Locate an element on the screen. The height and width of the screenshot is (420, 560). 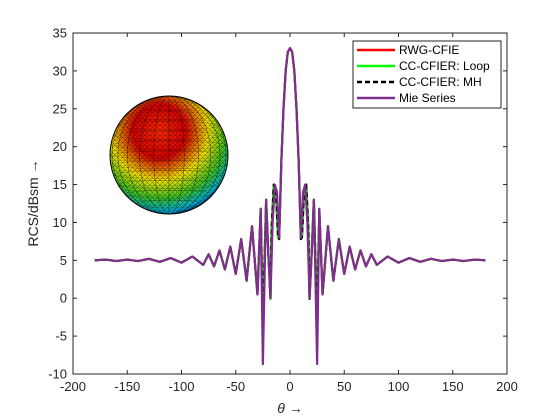
y-tick-label: 0 is located at coordinates (63, 298).